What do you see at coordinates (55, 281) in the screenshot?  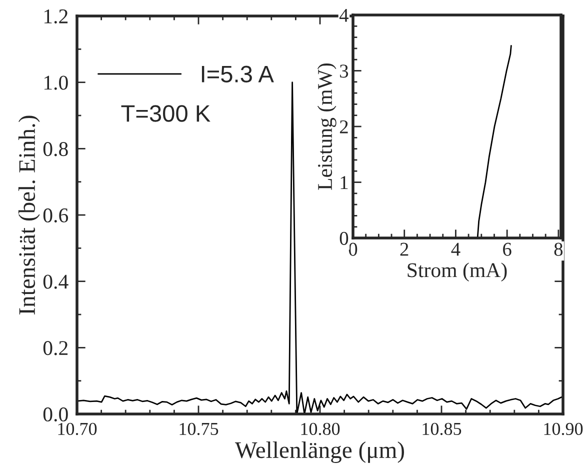 I see `y-tick-label: 0.4` at bounding box center [55, 281].